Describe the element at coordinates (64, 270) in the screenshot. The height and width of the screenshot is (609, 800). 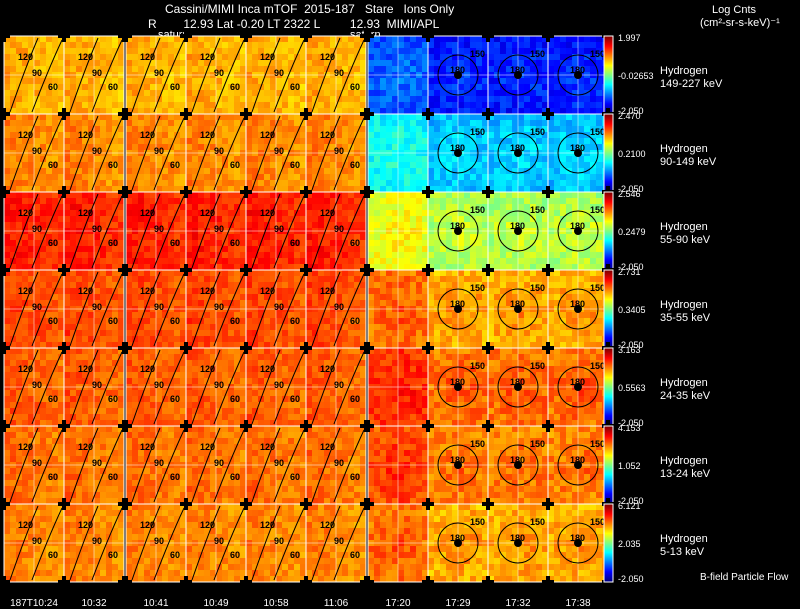
I see `grid-marker` at that location.